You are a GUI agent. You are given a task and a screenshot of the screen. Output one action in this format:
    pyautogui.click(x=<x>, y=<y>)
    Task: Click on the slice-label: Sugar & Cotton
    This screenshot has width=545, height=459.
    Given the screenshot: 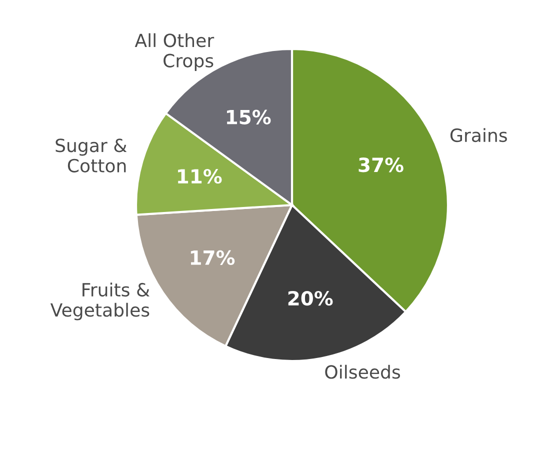 What is the action you would take?
    pyautogui.click(x=91, y=155)
    